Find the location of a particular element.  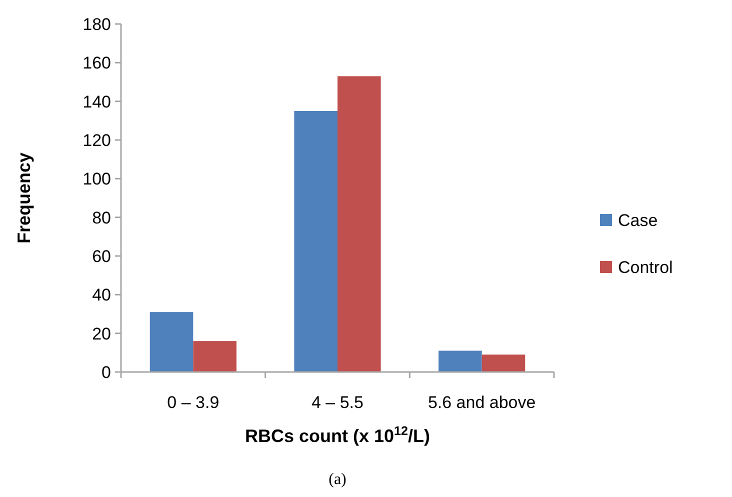

y-tick-label: 20 is located at coordinates (101, 334).